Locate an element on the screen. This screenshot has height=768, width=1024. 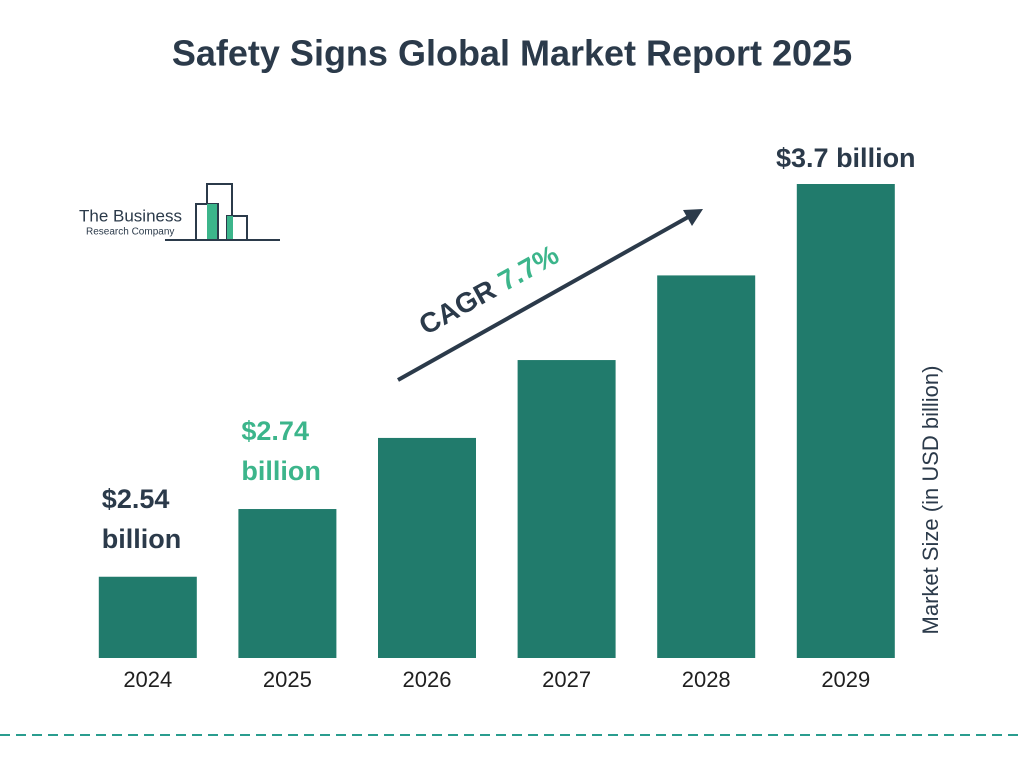
cagr-value: 7.7% is located at coordinates (528, 268).